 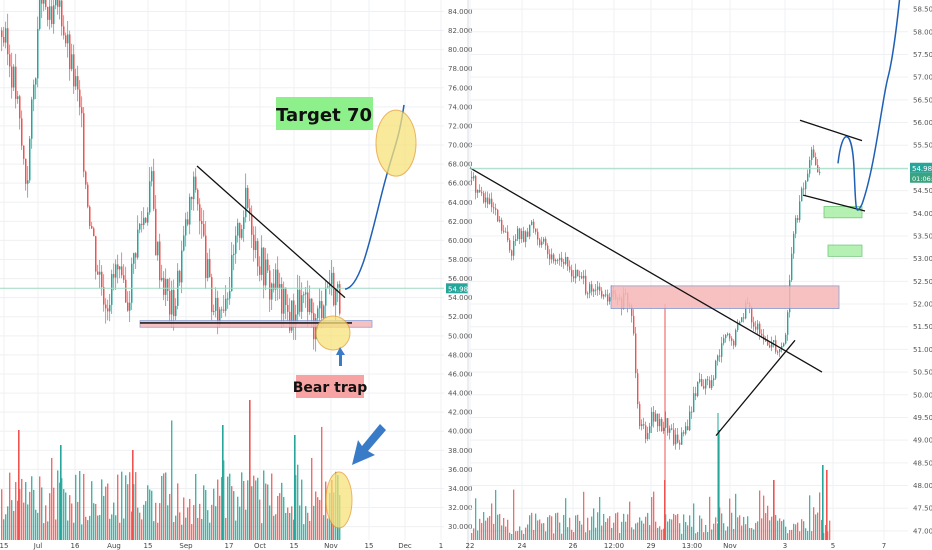 What do you see at coordinates (369, 444) in the screenshot?
I see `pointer-arrow-icon` at bounding box center [369, 444].